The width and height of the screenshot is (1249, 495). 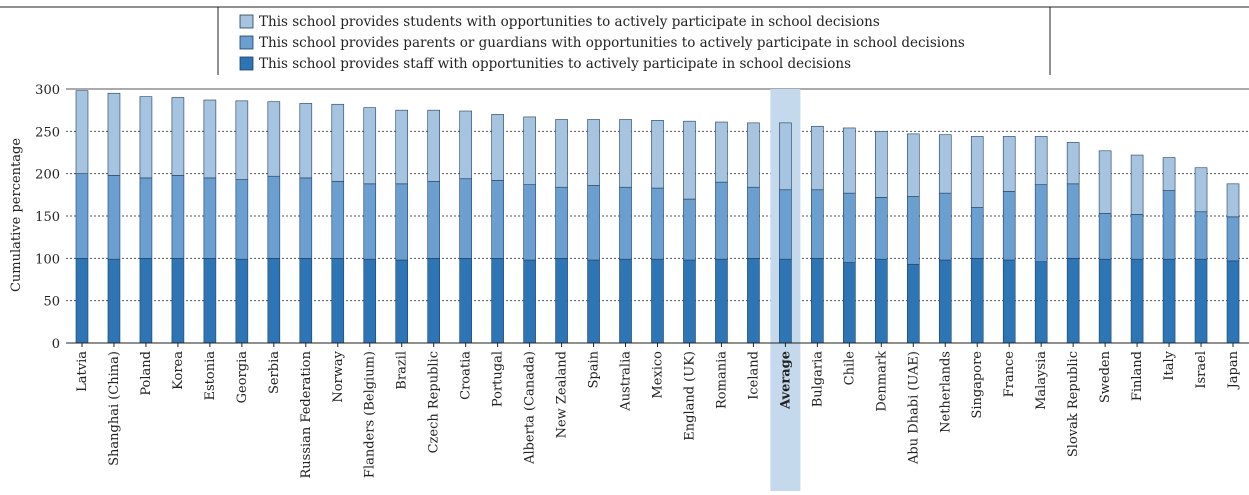 I want to click on x-tick-label: Croatia, so click(x=466, y=375).